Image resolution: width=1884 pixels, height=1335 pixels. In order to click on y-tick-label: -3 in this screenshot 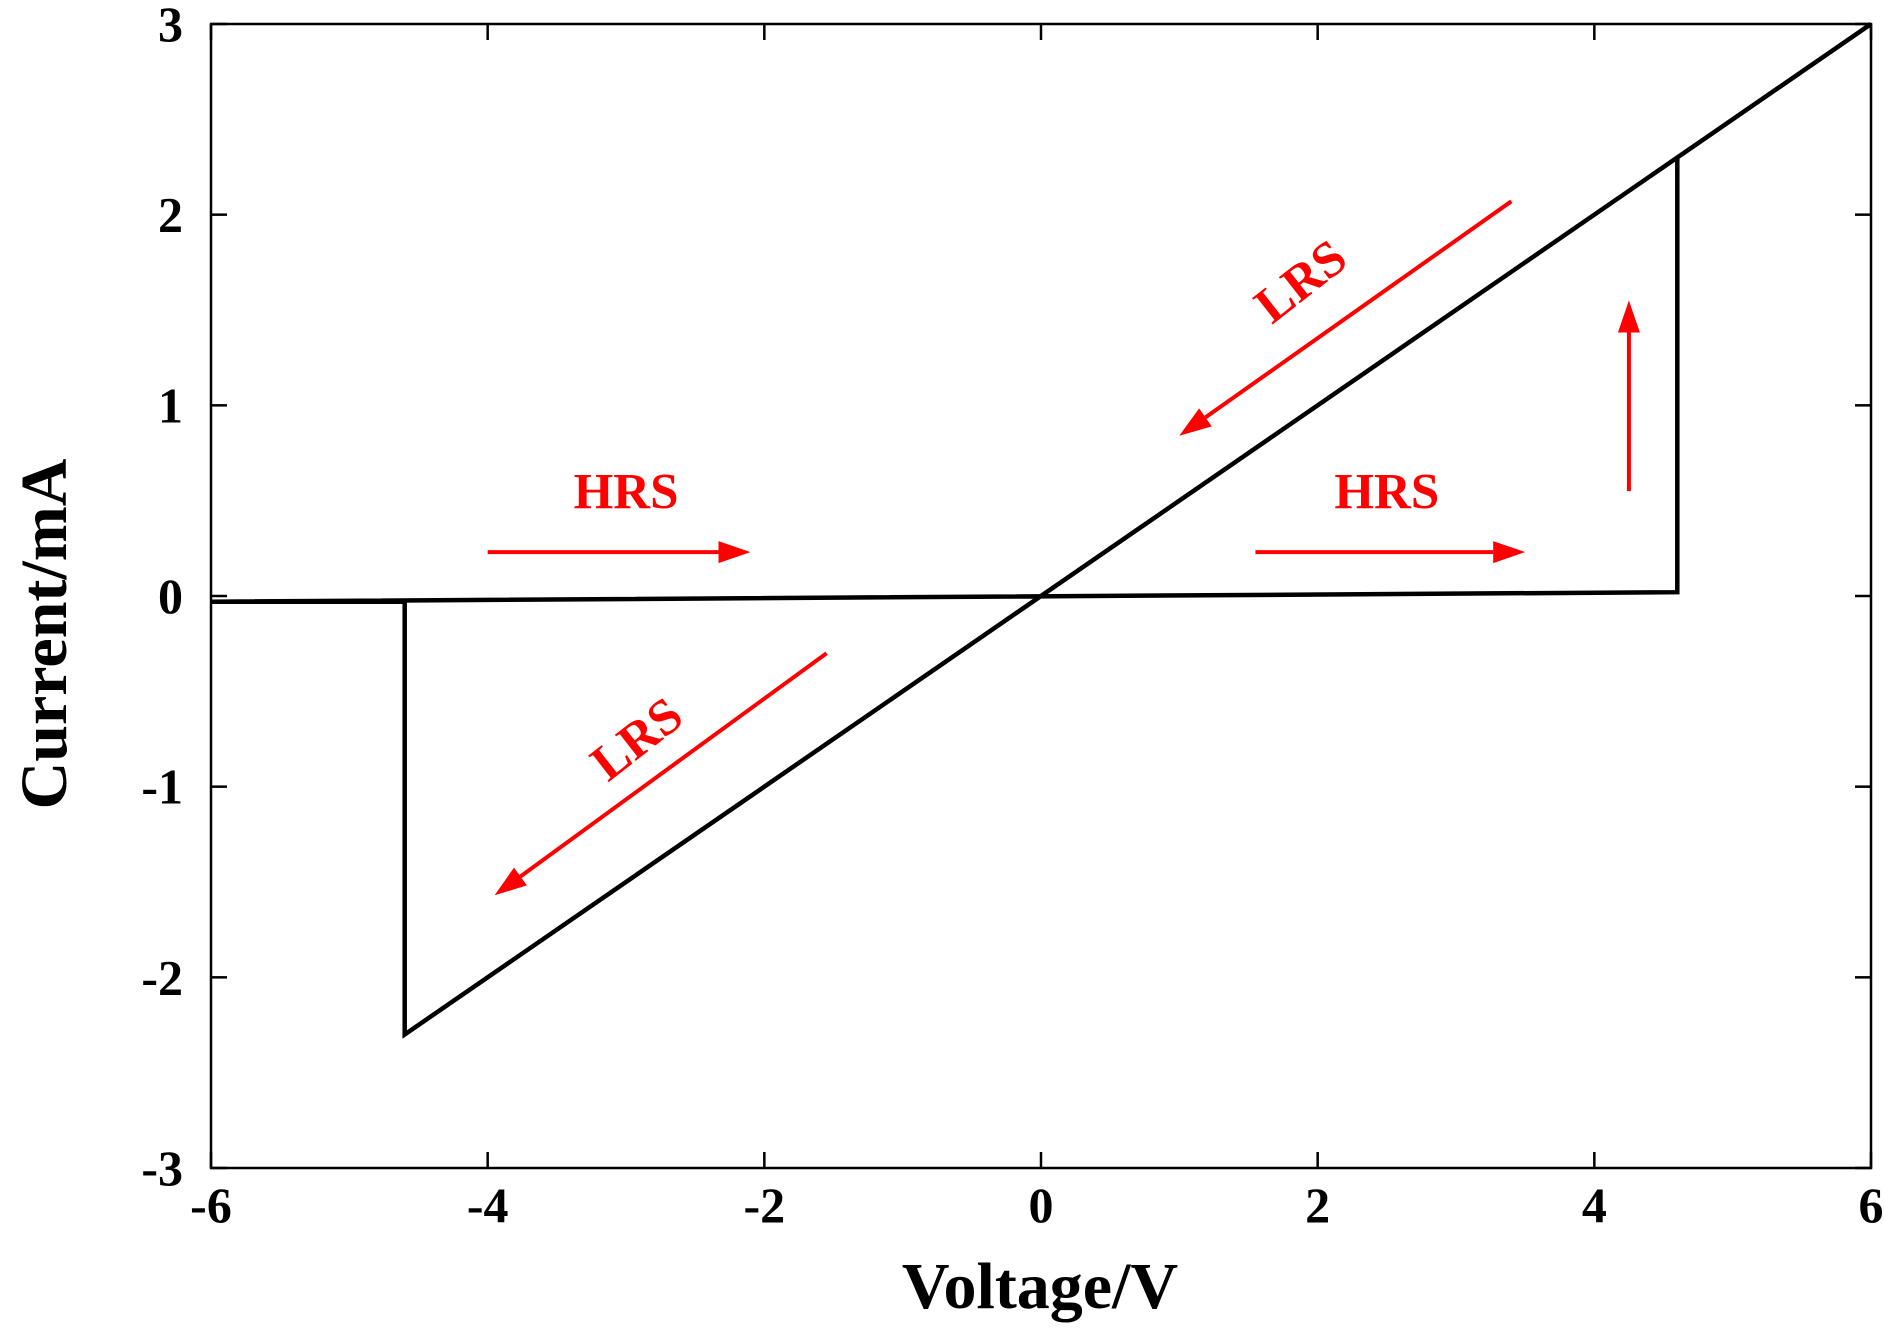, I will do `click(162, 1168)`.